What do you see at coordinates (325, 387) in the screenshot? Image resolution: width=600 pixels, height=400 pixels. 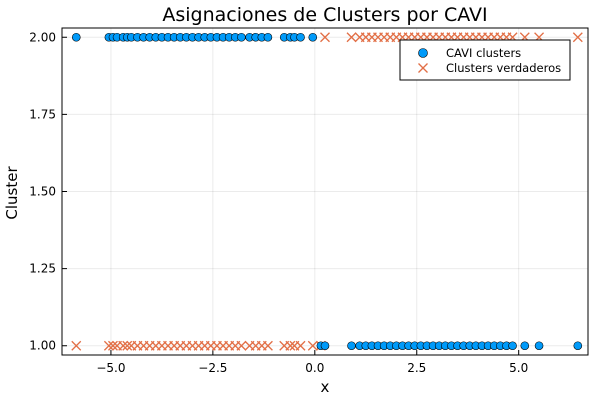 I see `x-axis-label: x` at bounding box center [325, 387].